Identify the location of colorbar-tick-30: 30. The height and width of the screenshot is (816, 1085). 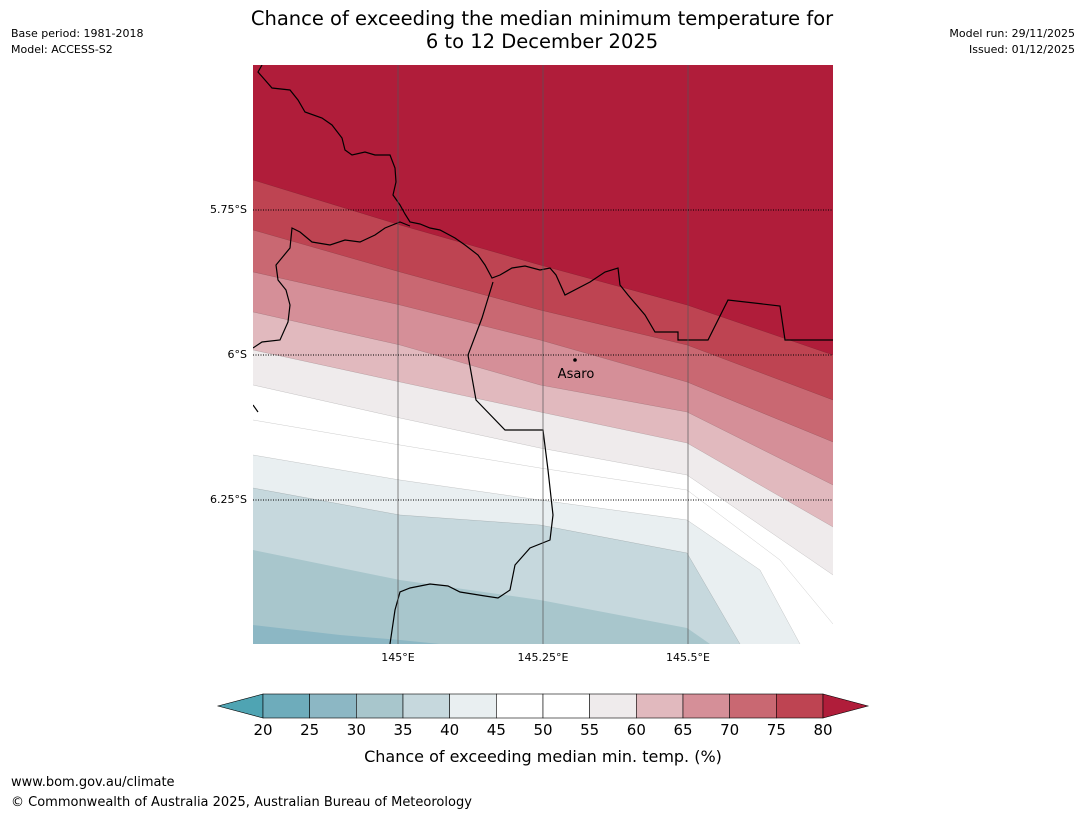
(356, 730).